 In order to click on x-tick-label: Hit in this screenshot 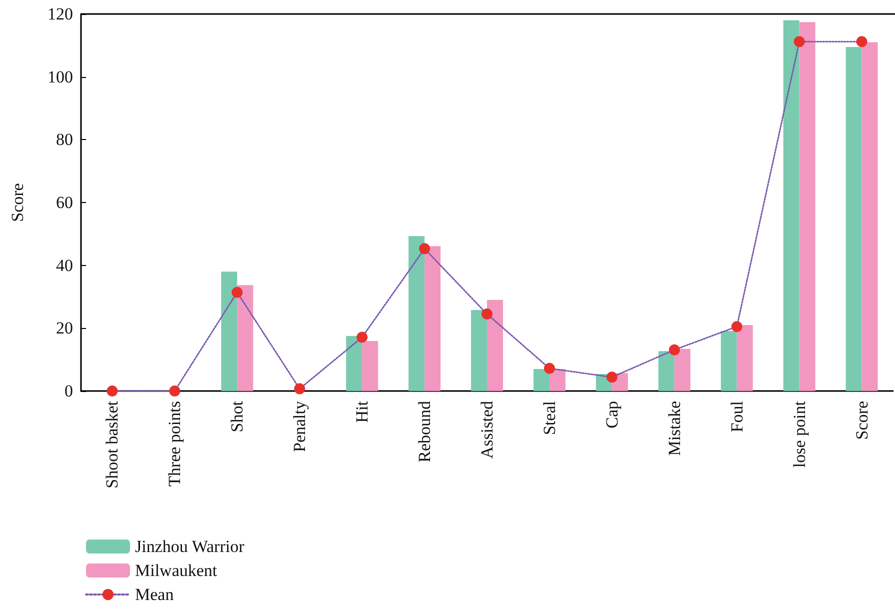, I will do `click(362, 411)`.